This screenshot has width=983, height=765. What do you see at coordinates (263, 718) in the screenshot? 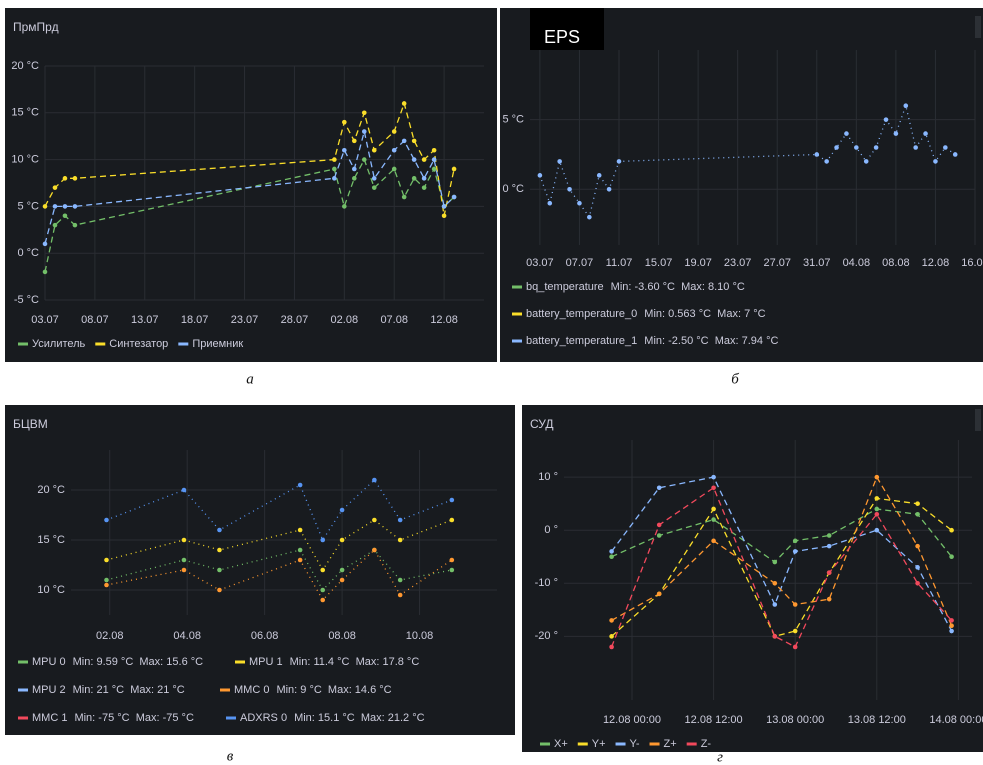
I see `legend-label: ADXRS 0` at bounding box center [263, 718].